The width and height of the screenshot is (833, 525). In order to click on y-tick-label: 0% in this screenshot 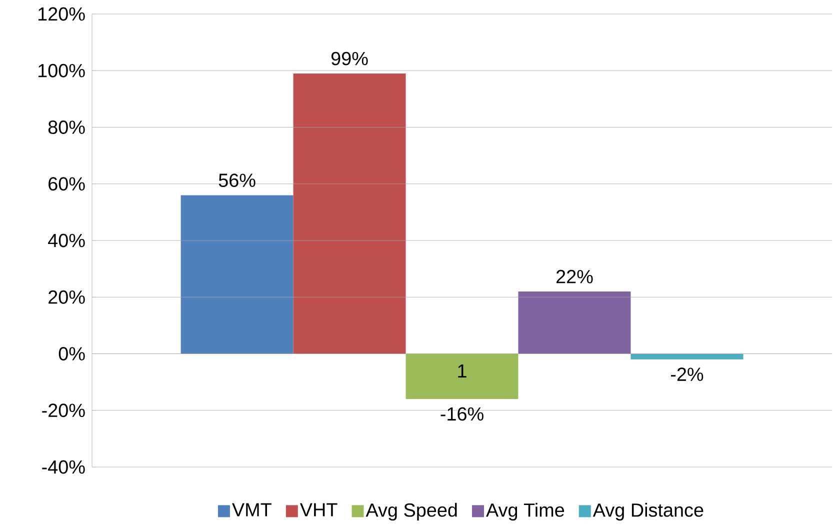, I will do `click(71, 353)`.